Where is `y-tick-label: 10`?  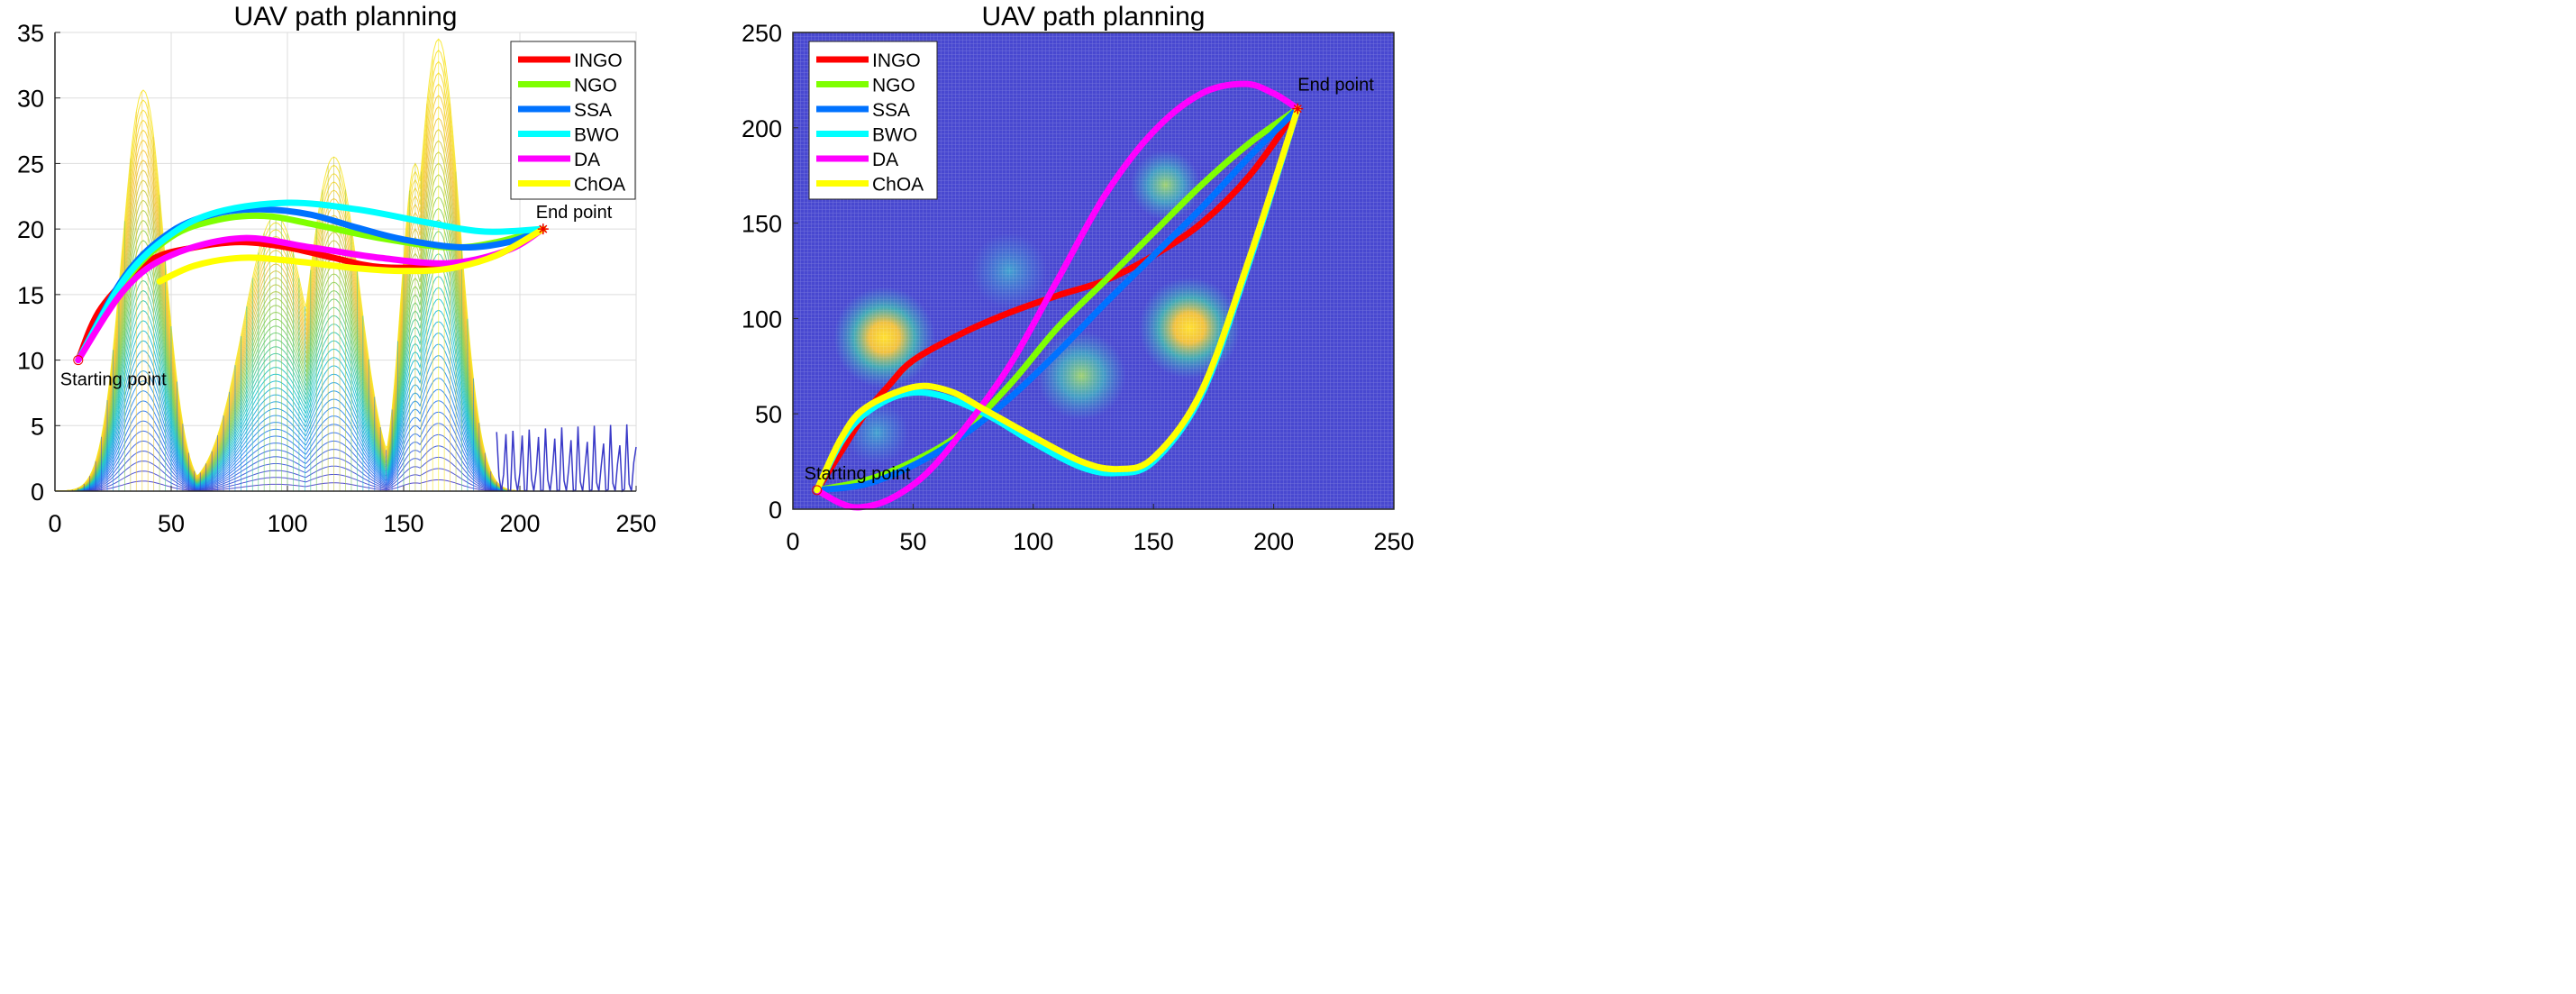 y-tick-label: 10 is located at coordinates (30, 362).